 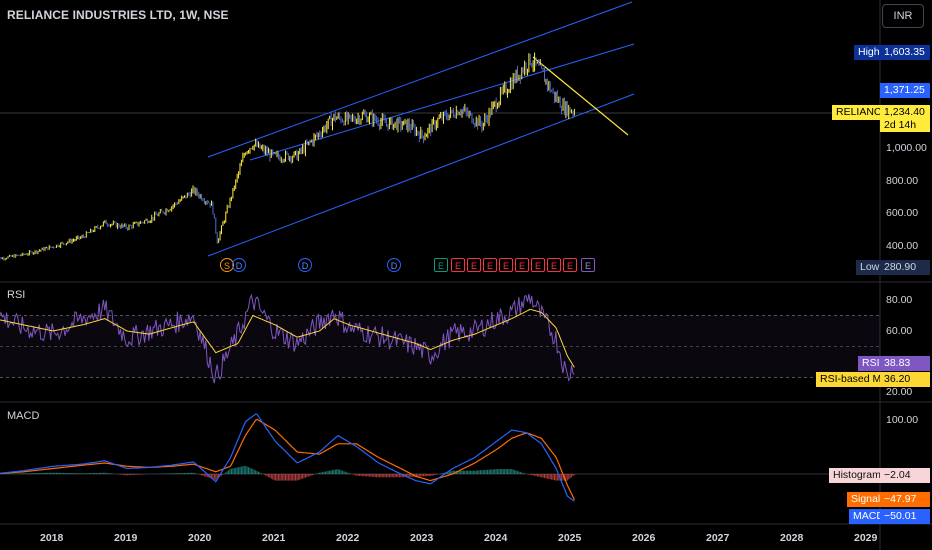 I want to click on macd-line, so click(x=287, y=457).